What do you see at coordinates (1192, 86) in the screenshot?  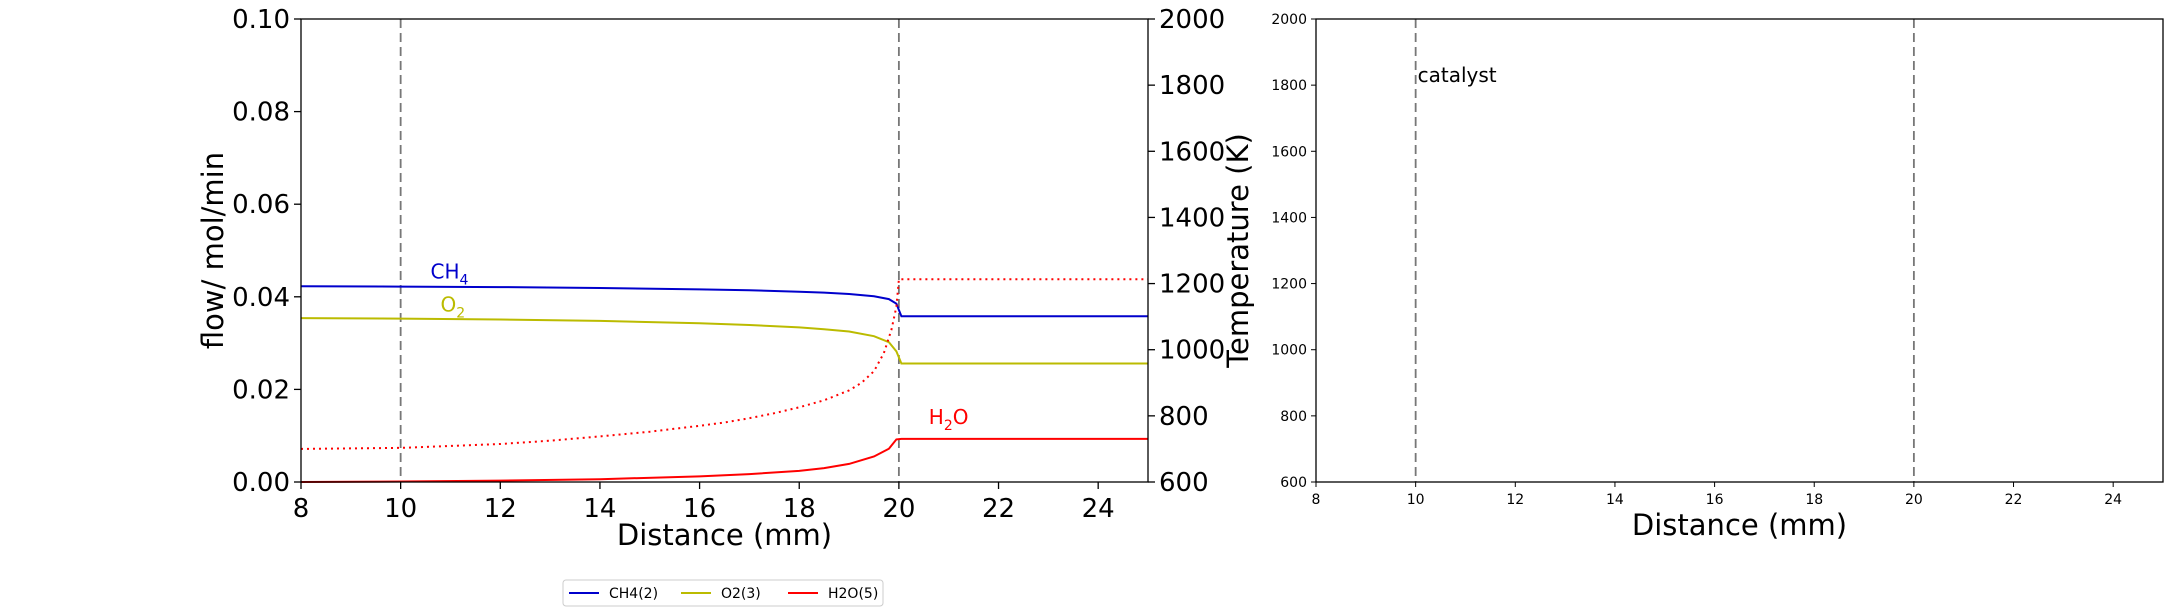 I see `left-chart-y2-tick-label: 1800` at bounding box center [1192, 86].